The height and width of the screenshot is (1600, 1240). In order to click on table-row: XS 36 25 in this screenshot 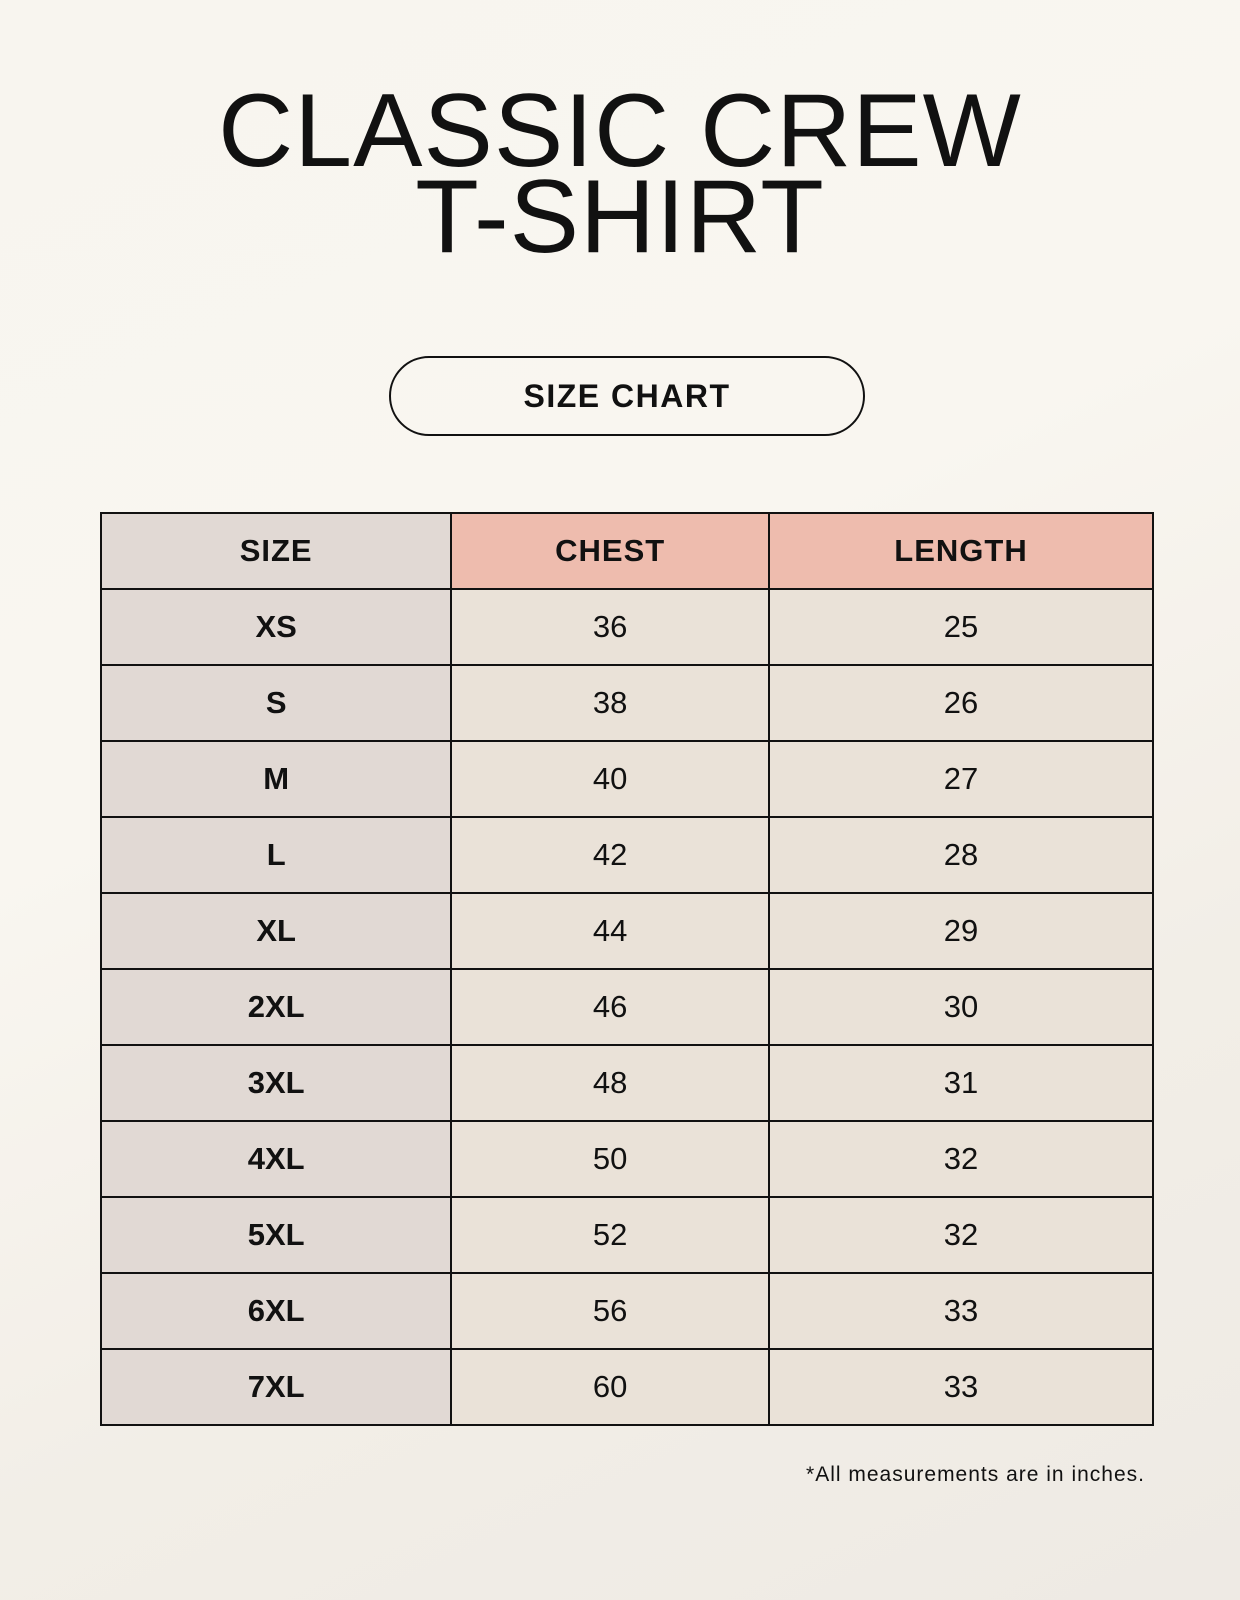, I will do `click(626, 627)`.